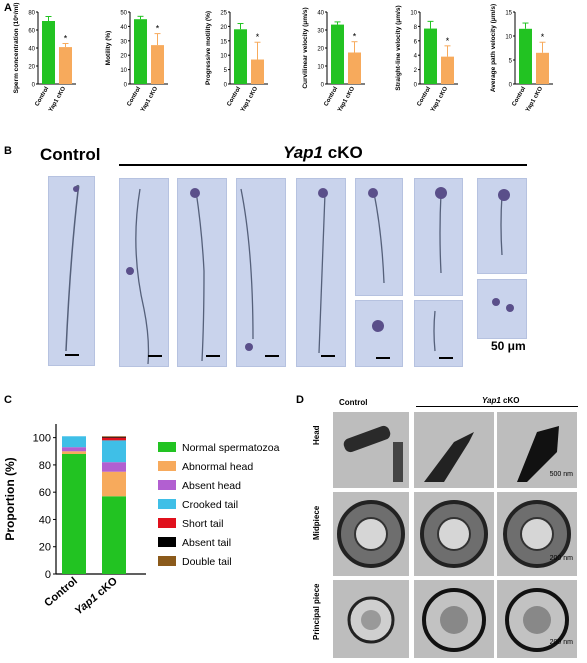  What do you see at coordinates (379, 333) in the screenshot?
I see `micrograph-cko-5b` at bounding box center [379, 333].